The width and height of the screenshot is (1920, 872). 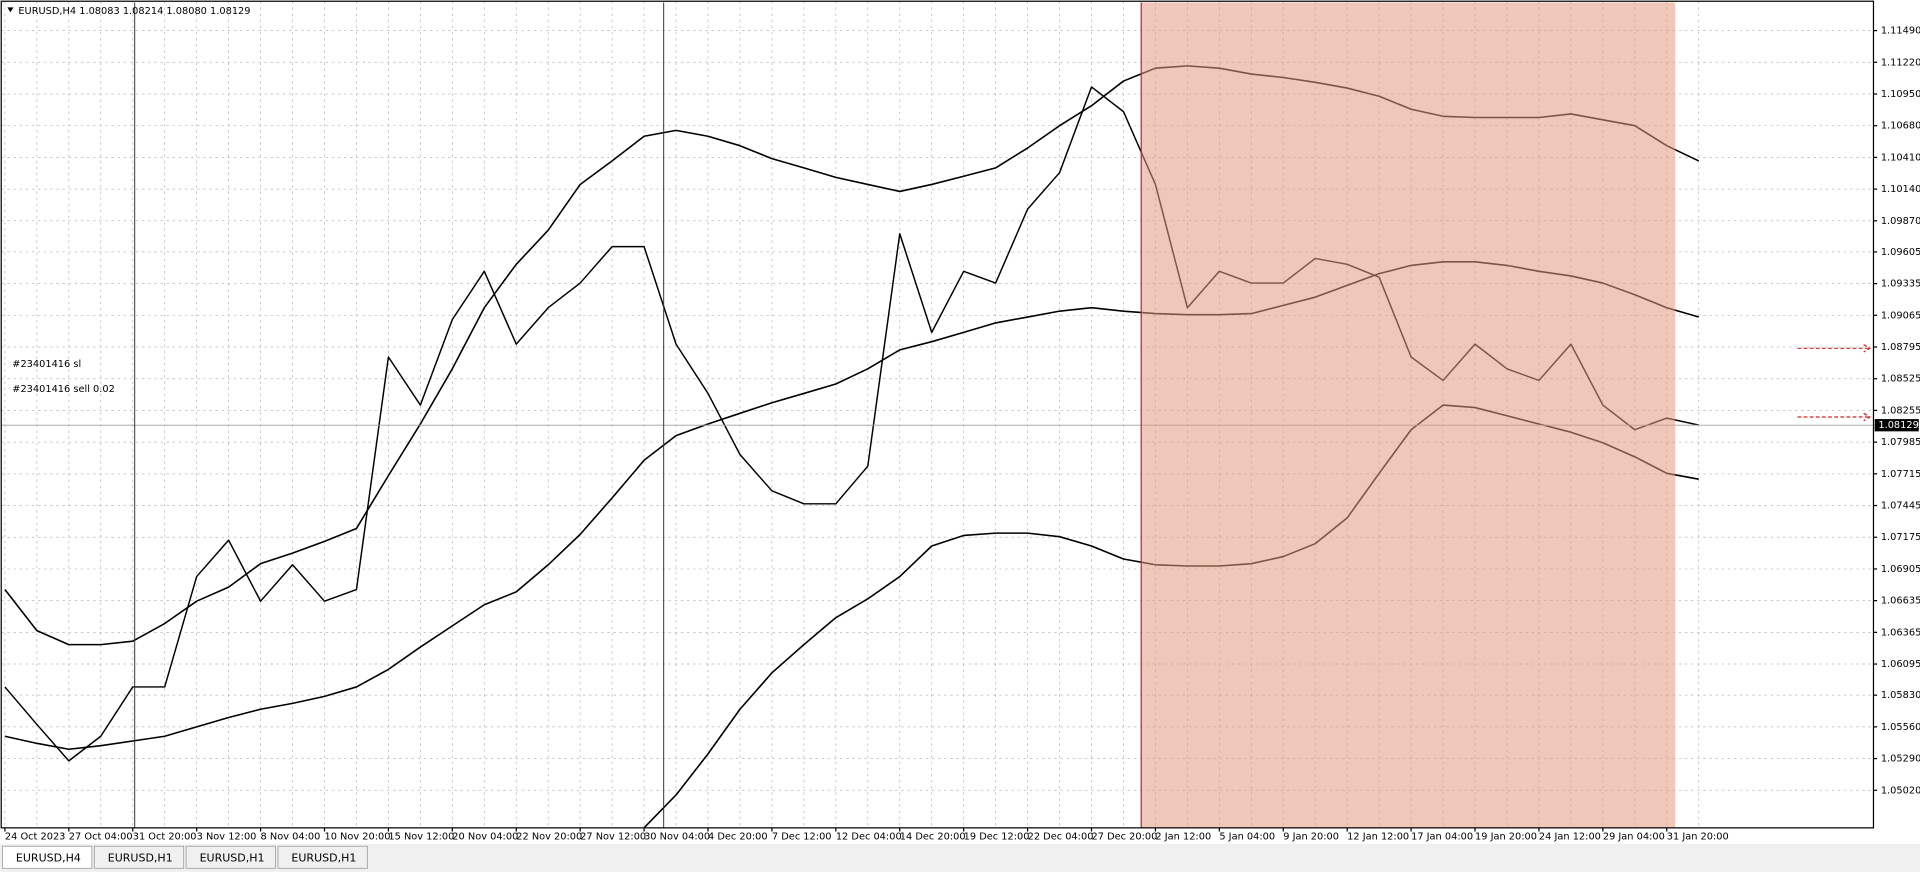 I want to click on x-tick-label: 7 Dec 12:00, so click(x=802, y=836).